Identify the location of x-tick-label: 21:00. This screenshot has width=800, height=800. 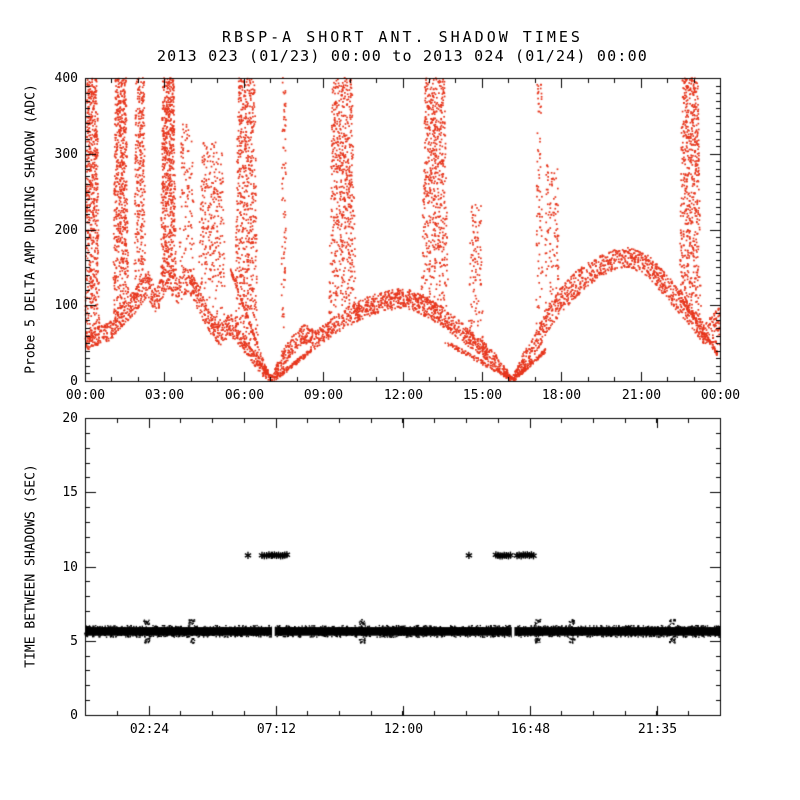
(641, 395).